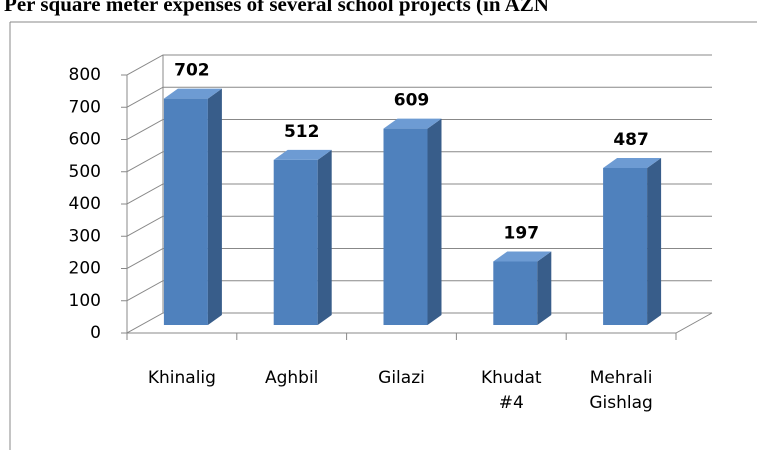 Image resolution: width=757 pixels, height=450 pixels. What do you see at coordinates (85, 172) in the screenshot?
I see `y-tick-label: 500` at bounding box center [85, 172].